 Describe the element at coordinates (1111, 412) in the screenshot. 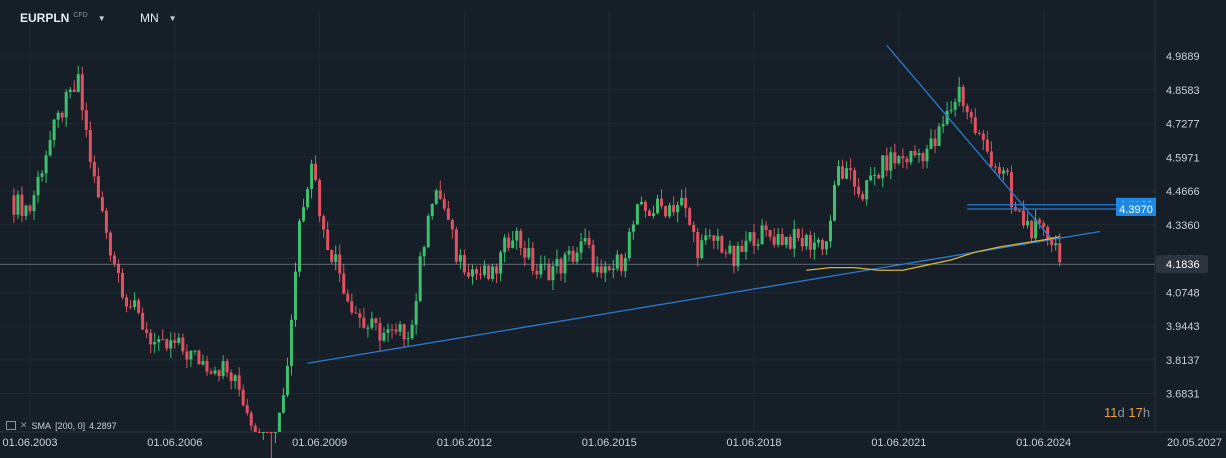

I see `countdown-days: 11` at that location.